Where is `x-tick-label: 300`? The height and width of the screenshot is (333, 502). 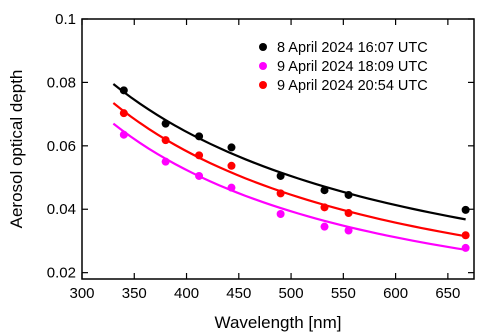
x-tick-label: 300 is located at coordinates (81, 293).